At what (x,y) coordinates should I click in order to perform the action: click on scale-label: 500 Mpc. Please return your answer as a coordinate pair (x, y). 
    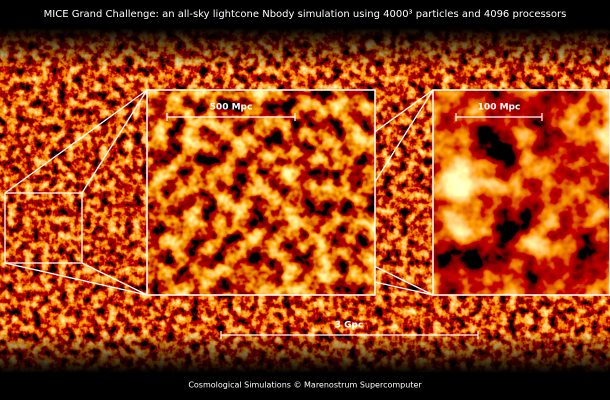
    Looking at the image, I should click on (231, 108).